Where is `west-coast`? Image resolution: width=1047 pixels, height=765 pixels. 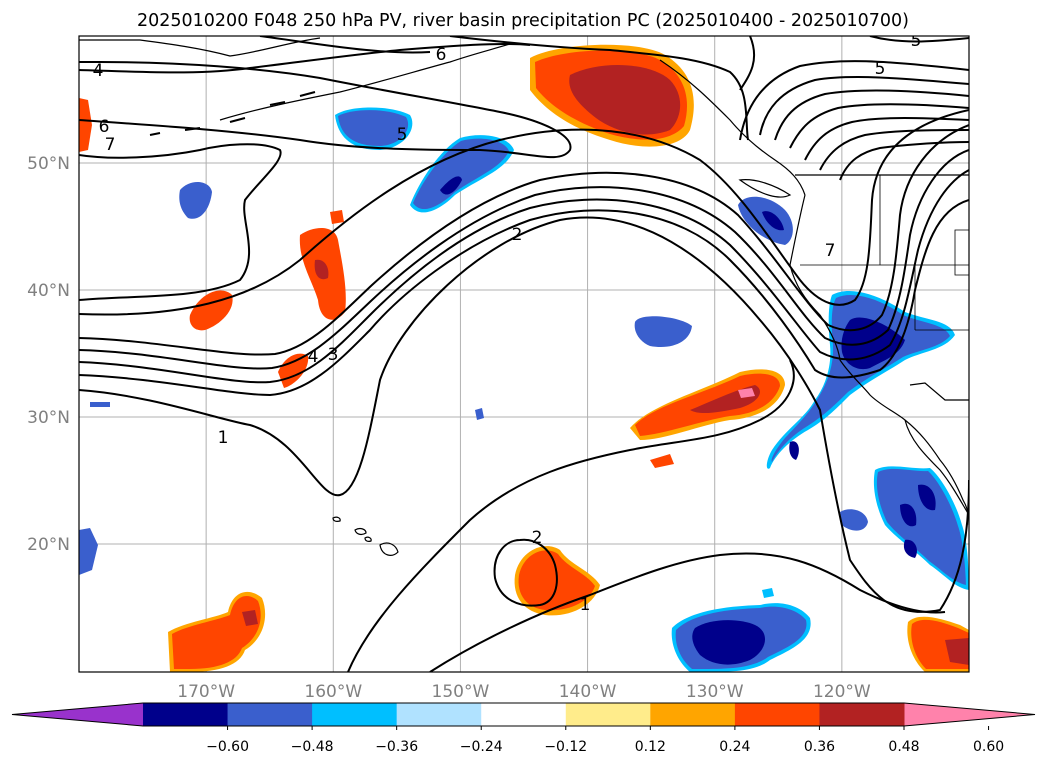
west-coast is located at coordinates (879, 360).